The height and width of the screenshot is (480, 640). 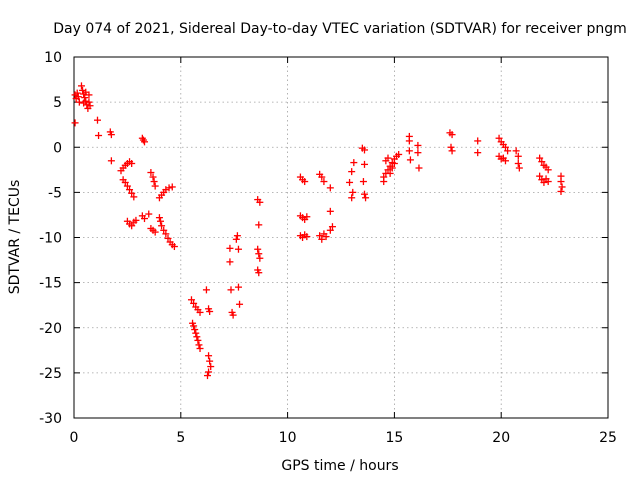 I want to click on y-tick-label: 0, so click(x=57, y=148).